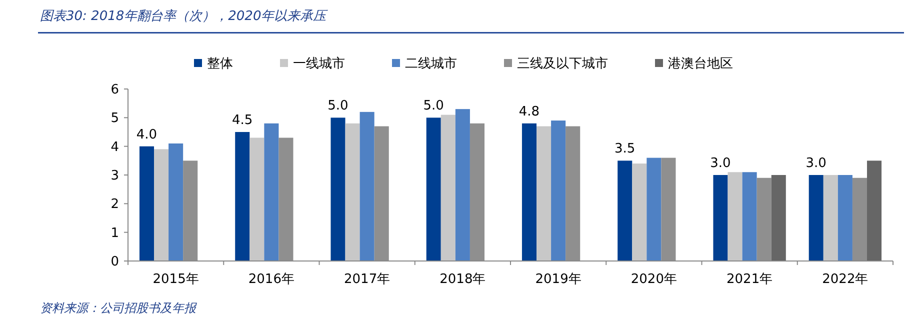 The width and height of the screenshot is (914, 323). What do you see at coordinates (114, 147) in the screenshot?
I see `y-tick-label: 4` at bounding box center [114, 147].